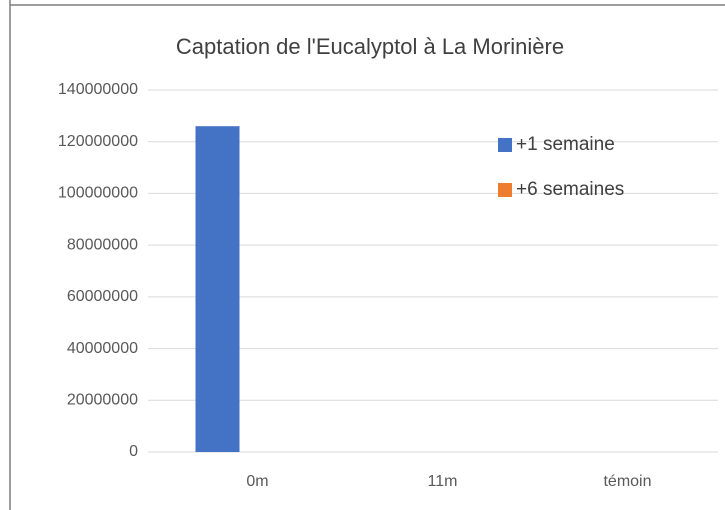 This screenshot has height=510, width=725. Describe the element at coordinates (217, 289) in the screenshot. I see `bar` at that location.